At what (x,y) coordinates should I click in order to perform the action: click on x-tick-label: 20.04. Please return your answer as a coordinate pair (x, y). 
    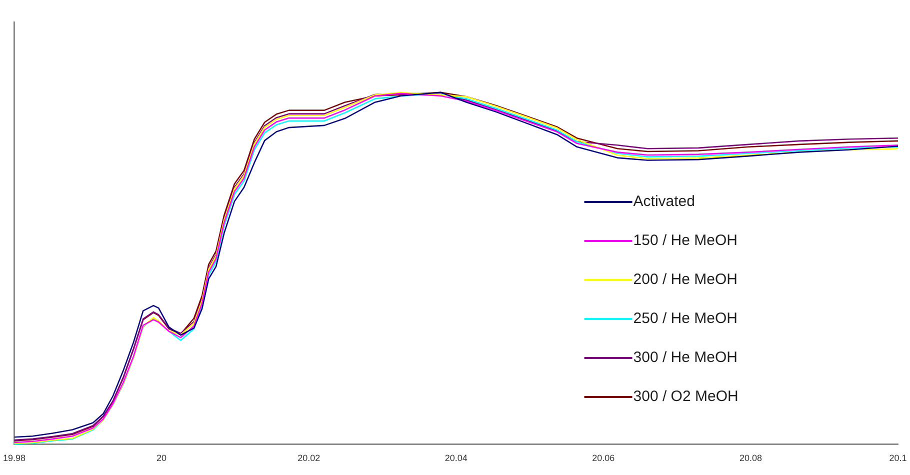
    Looking at the image, I should click on (456, 458).